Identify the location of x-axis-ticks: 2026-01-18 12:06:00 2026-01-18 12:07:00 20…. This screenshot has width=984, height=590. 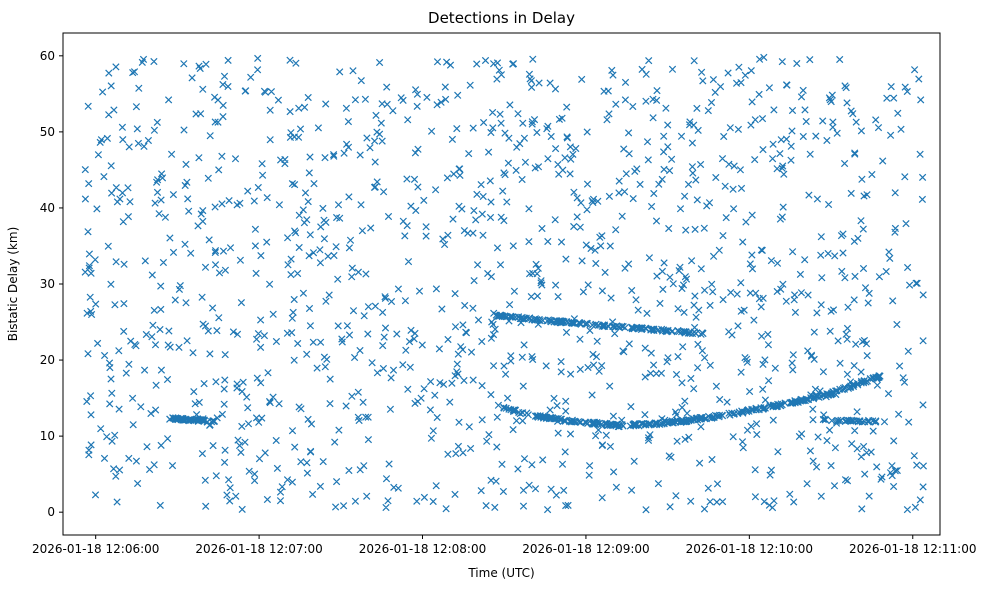
(504, 545).